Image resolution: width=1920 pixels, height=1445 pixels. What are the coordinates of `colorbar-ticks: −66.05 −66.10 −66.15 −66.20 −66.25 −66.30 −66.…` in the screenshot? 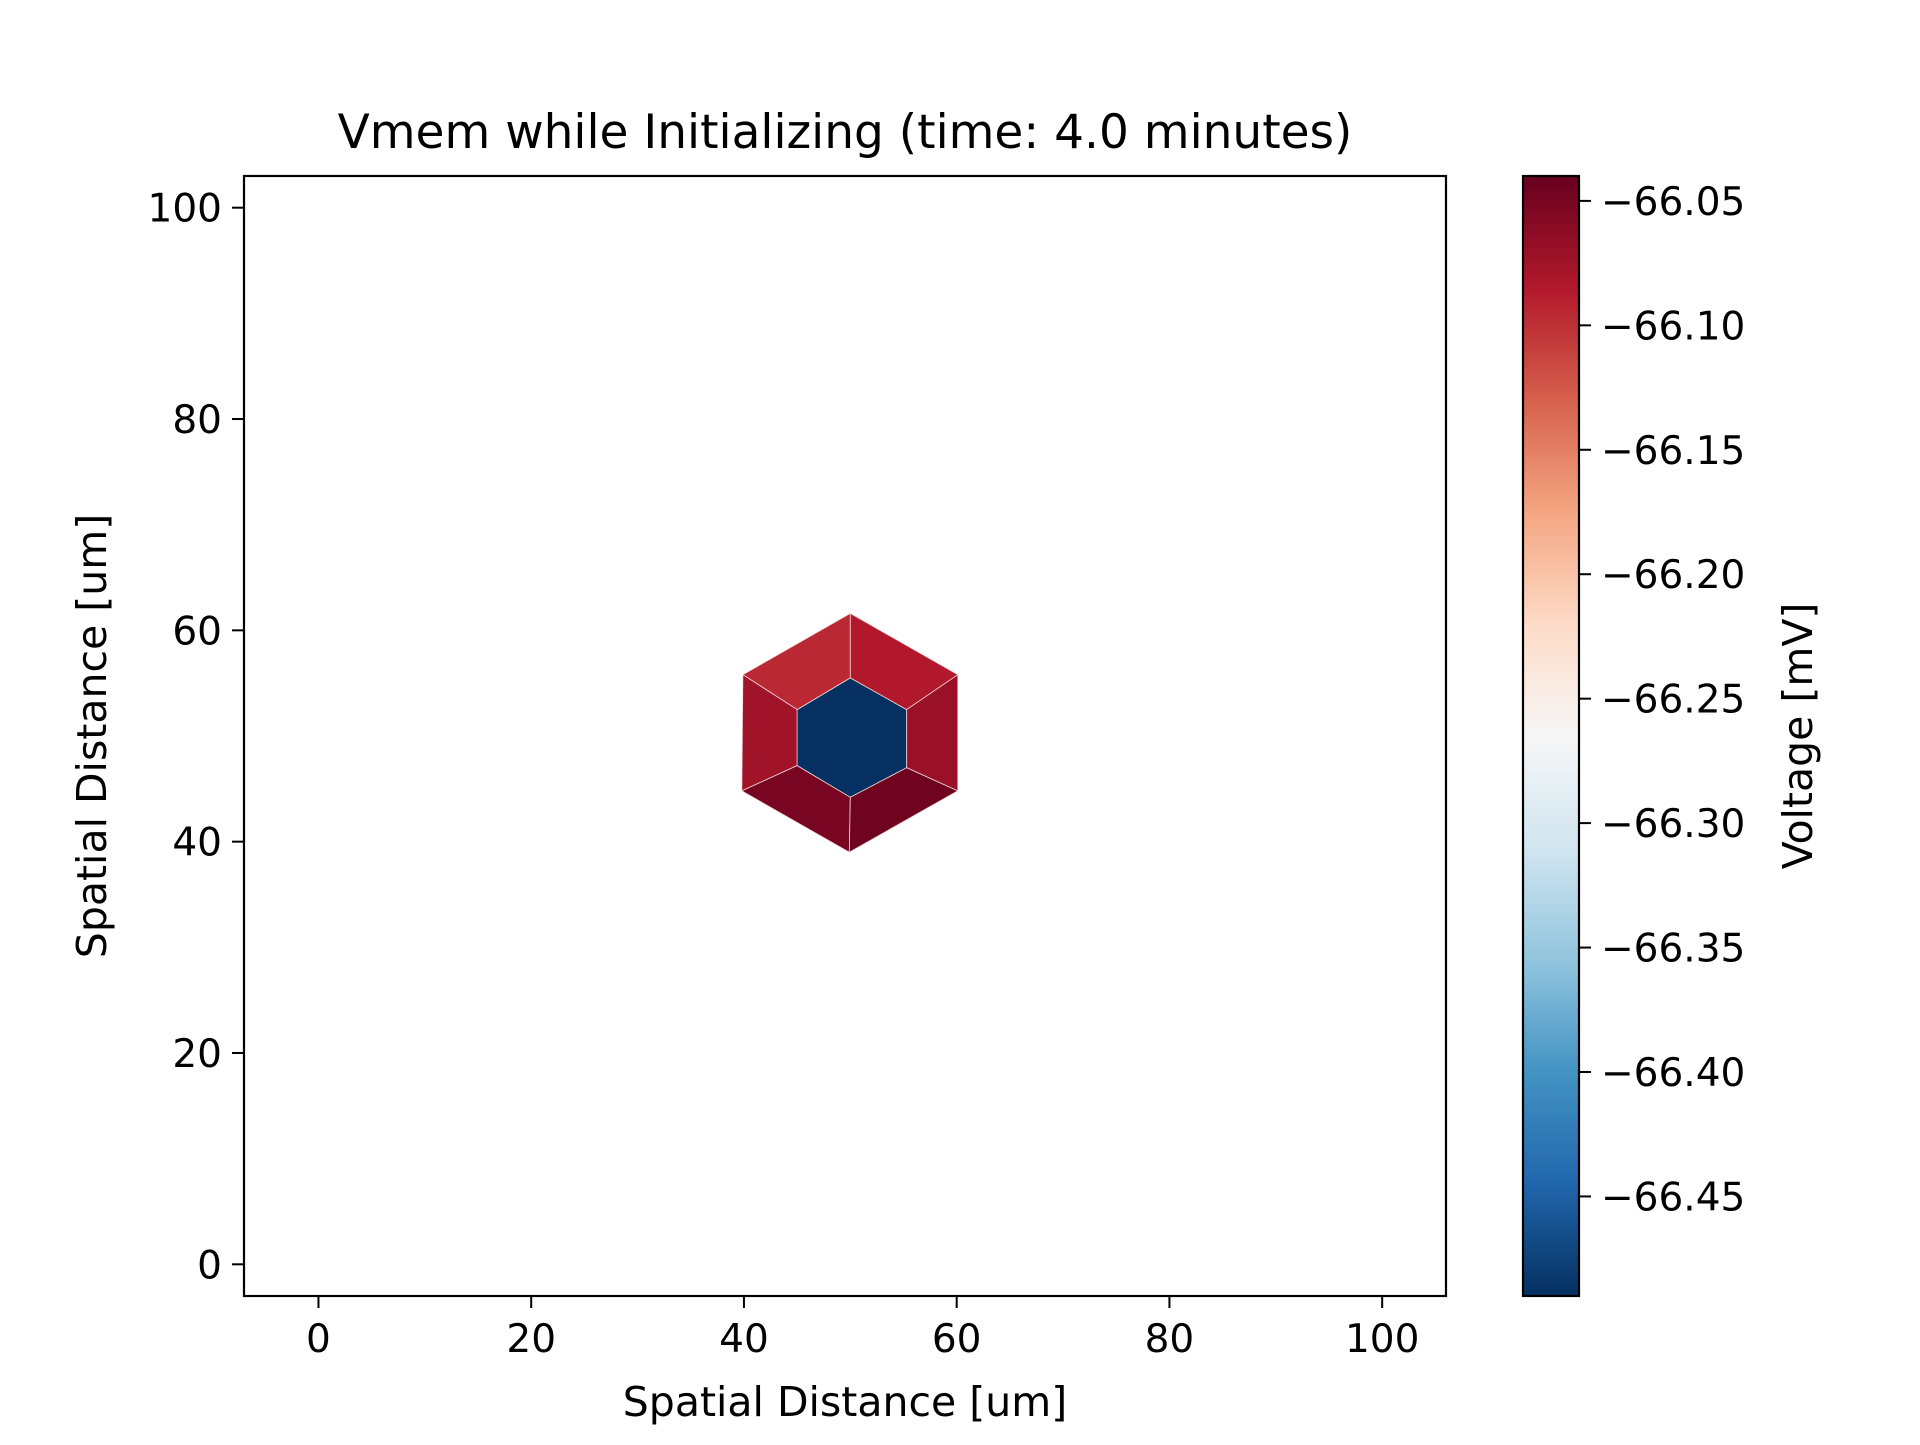 It's located at (1662, 700).